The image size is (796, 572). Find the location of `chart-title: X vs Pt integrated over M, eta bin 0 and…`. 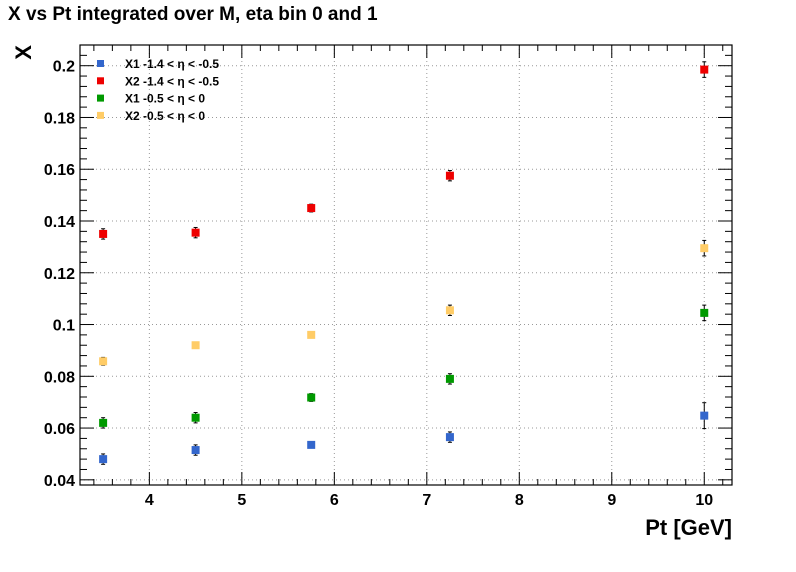

chart-title: X vs Pt integrated over M, eta bin 0 and… is located at coordinates (193, 14).